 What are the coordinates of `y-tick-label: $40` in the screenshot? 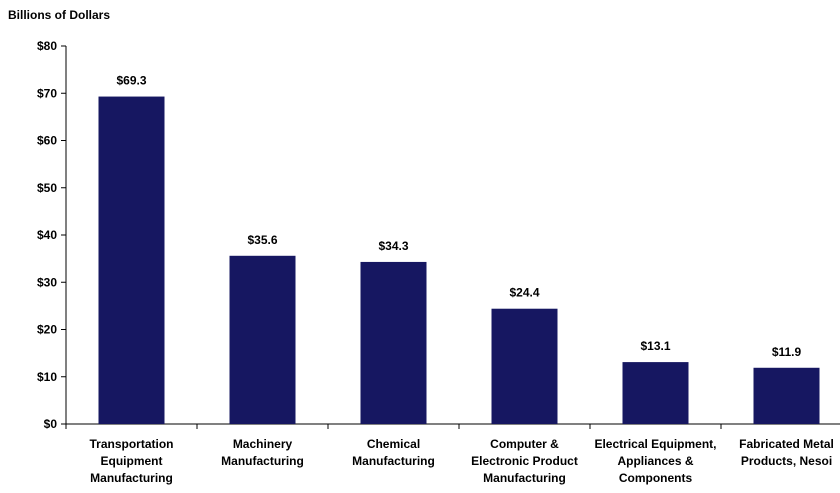 It's located at (47, 235).